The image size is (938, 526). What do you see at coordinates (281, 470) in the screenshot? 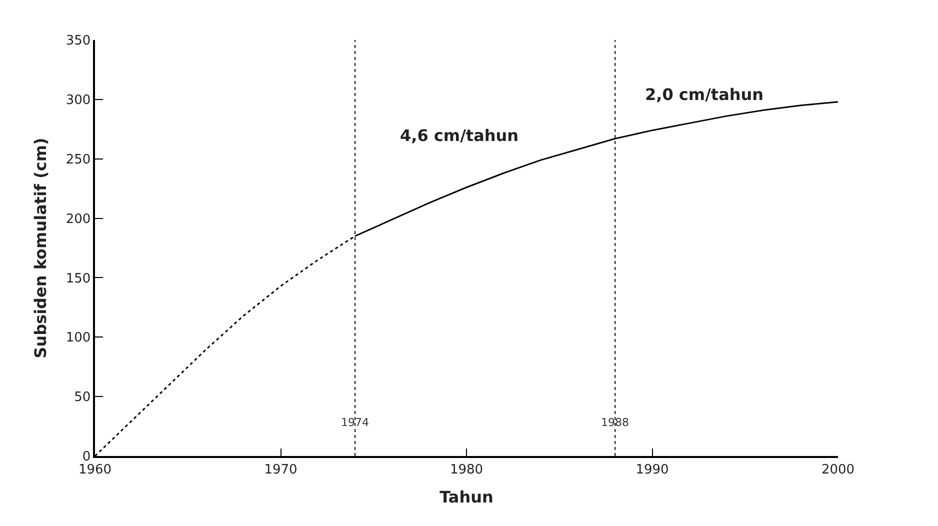
I see `x-tick-label: 1970` at bounding box center [281, 470].